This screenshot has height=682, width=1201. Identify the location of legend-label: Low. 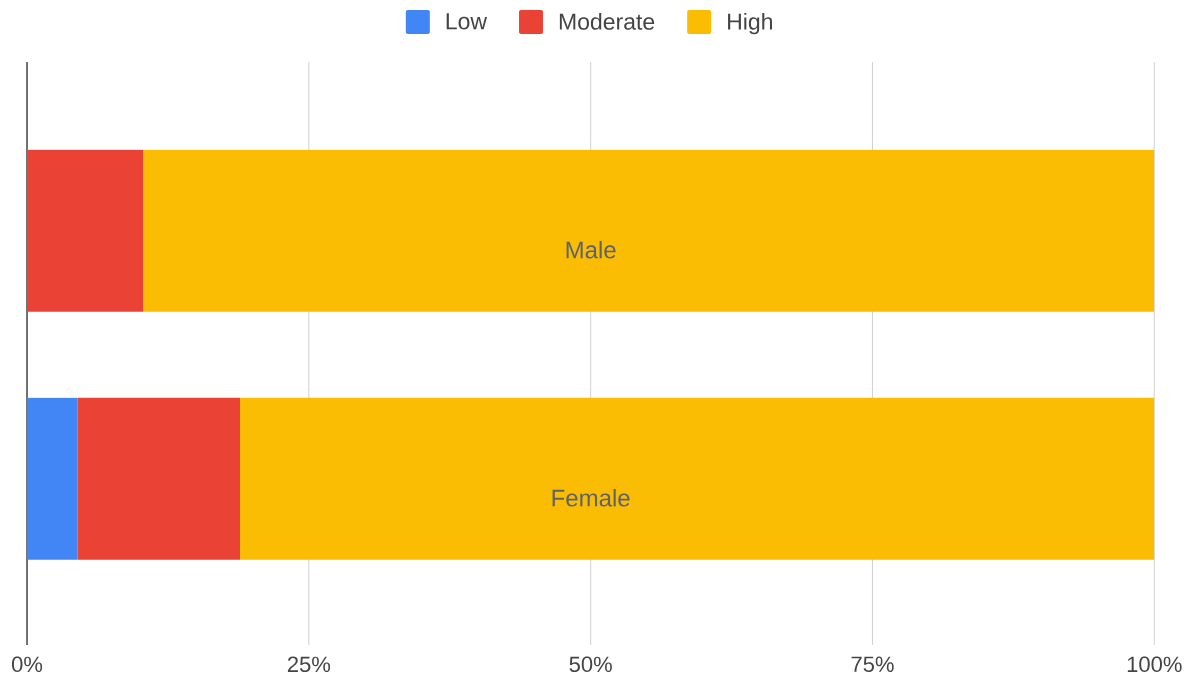
(467, 21).